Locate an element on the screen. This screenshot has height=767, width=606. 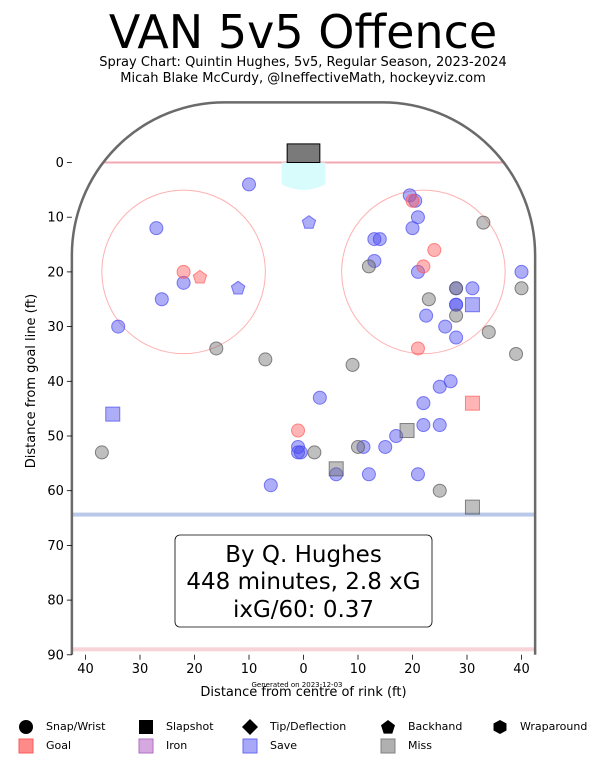
goal-net is located at coordinates (303, 153).